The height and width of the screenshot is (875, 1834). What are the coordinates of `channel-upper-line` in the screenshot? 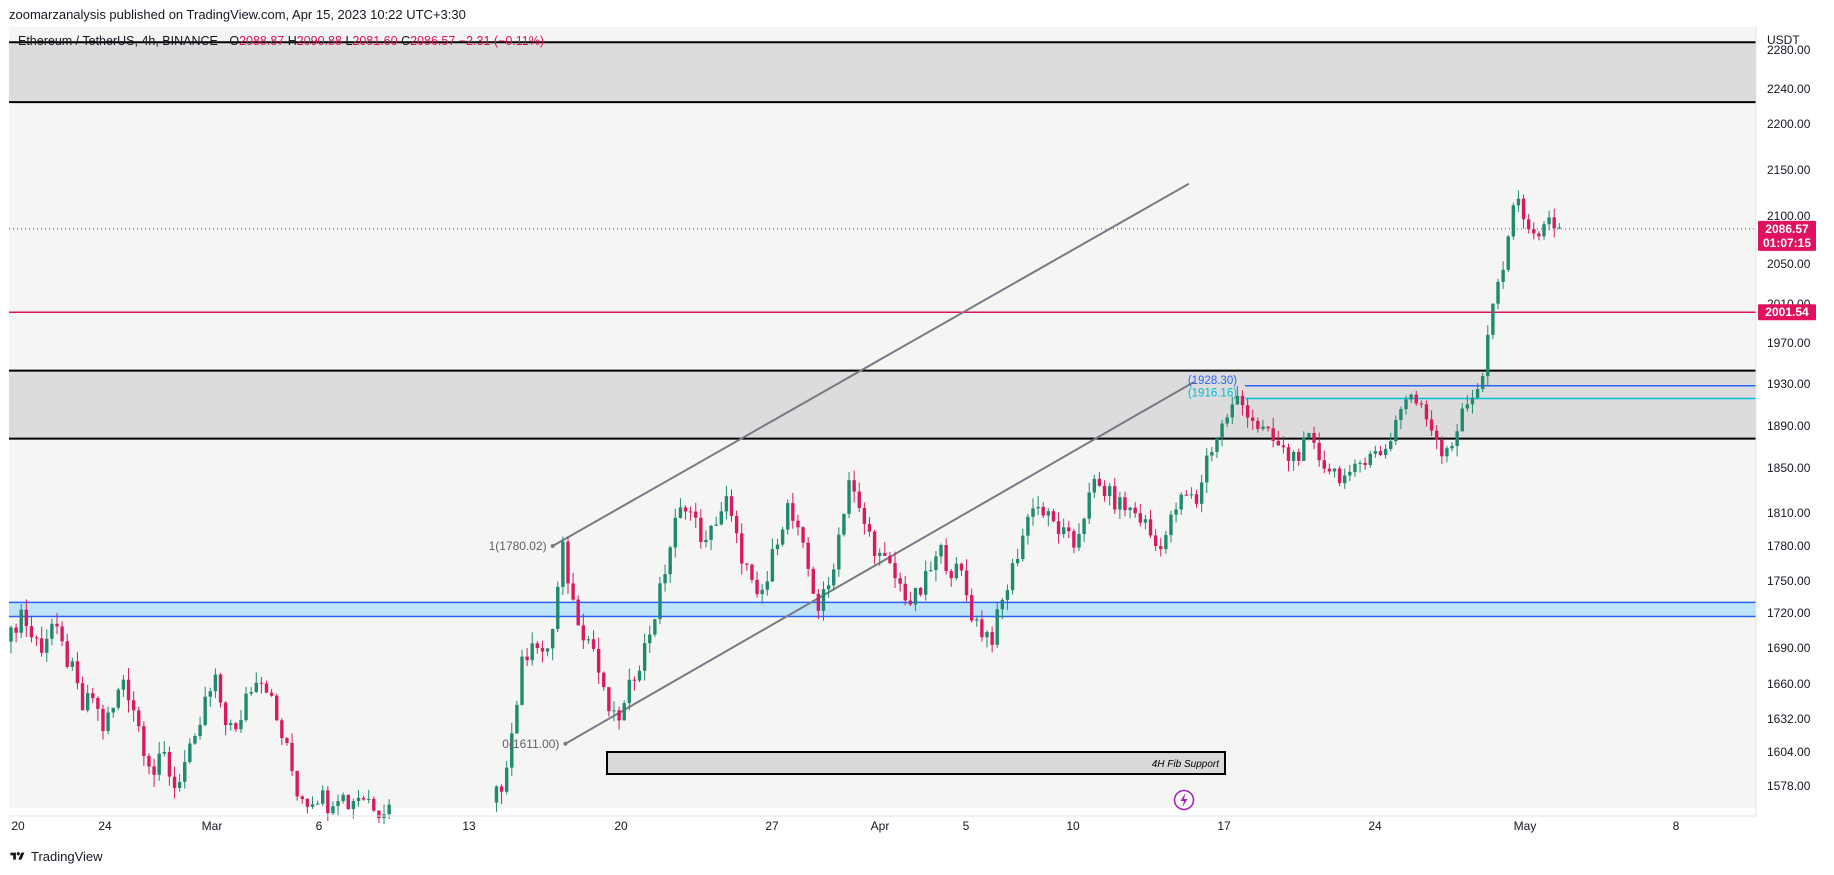 It's located at (871, 364).